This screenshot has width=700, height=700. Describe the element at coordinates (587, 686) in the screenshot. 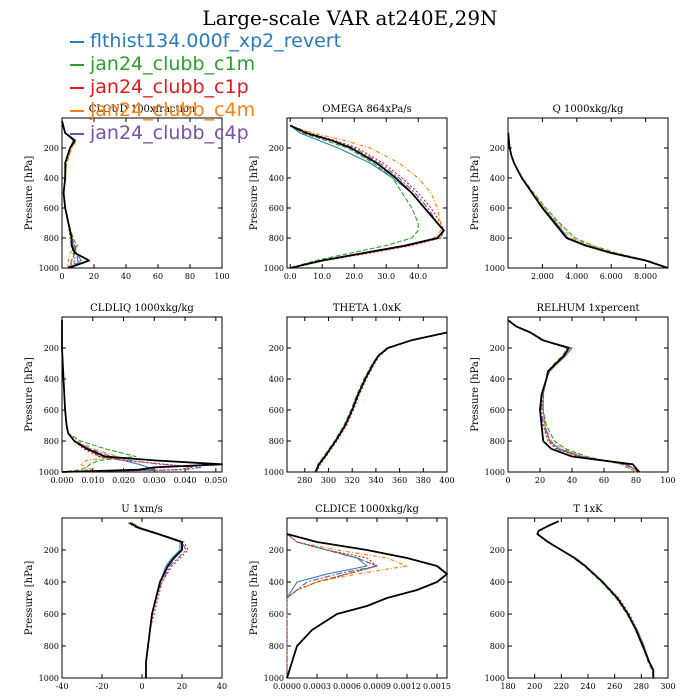

I see `x-tick-label: 240` at that location.